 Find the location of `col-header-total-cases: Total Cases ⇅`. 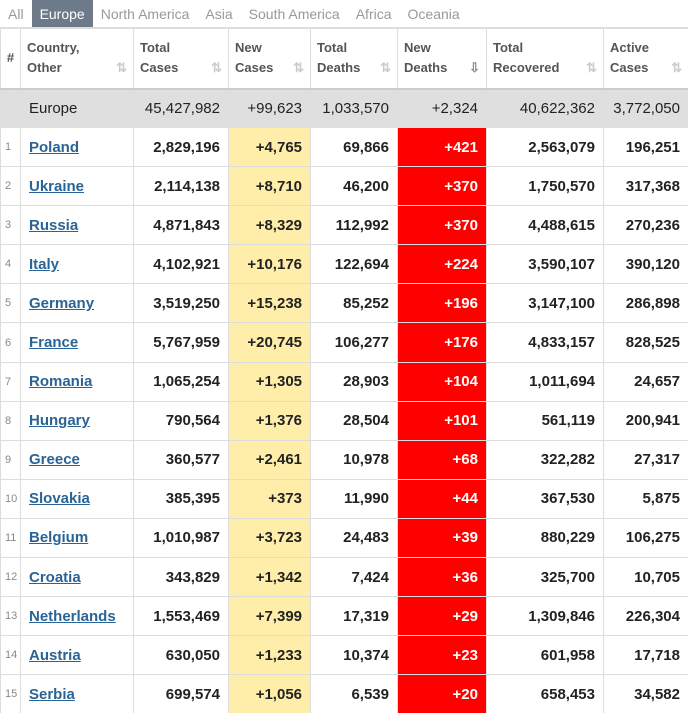

col-header-total-cases: Total Cases ⇅ is located at coordinates (181, 59).